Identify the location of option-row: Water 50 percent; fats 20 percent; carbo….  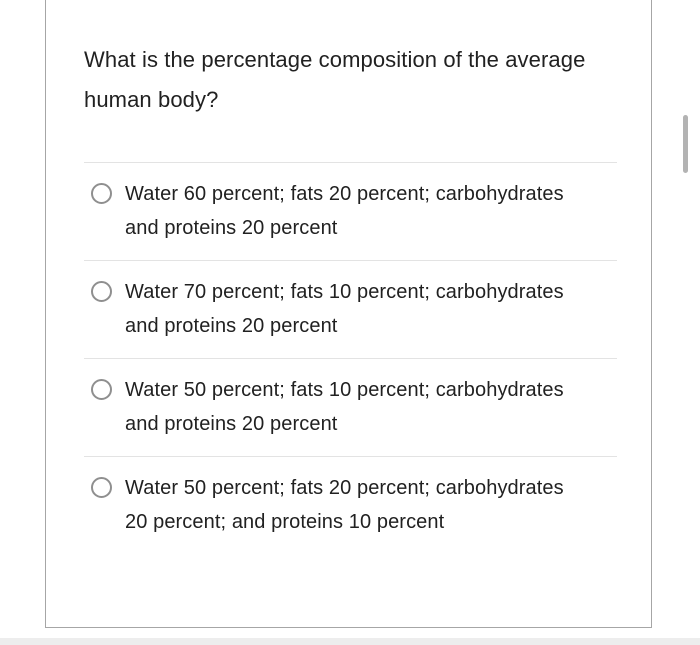
(350, 505).